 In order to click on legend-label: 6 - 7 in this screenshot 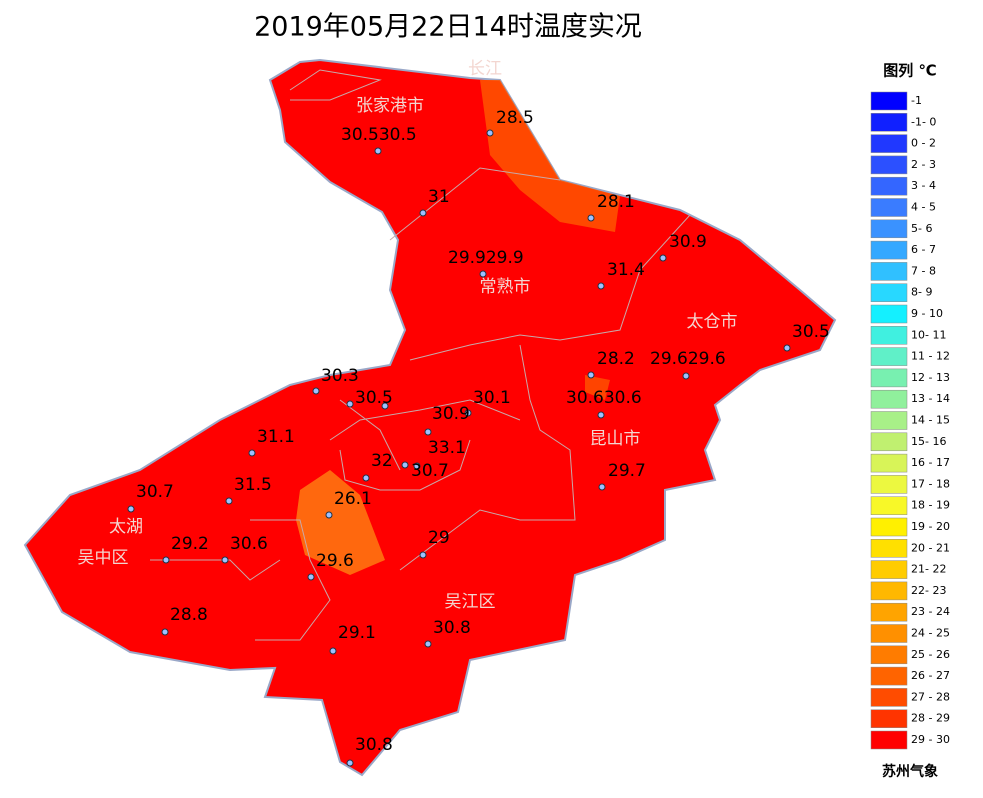, I will do `click(923, 249)`.